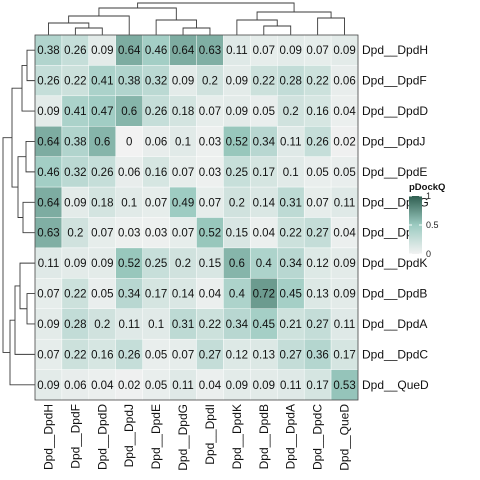 The height and width of the screenshot is (480, 480). I want to click on cell-value-label: 0.52, so click(129, 264).